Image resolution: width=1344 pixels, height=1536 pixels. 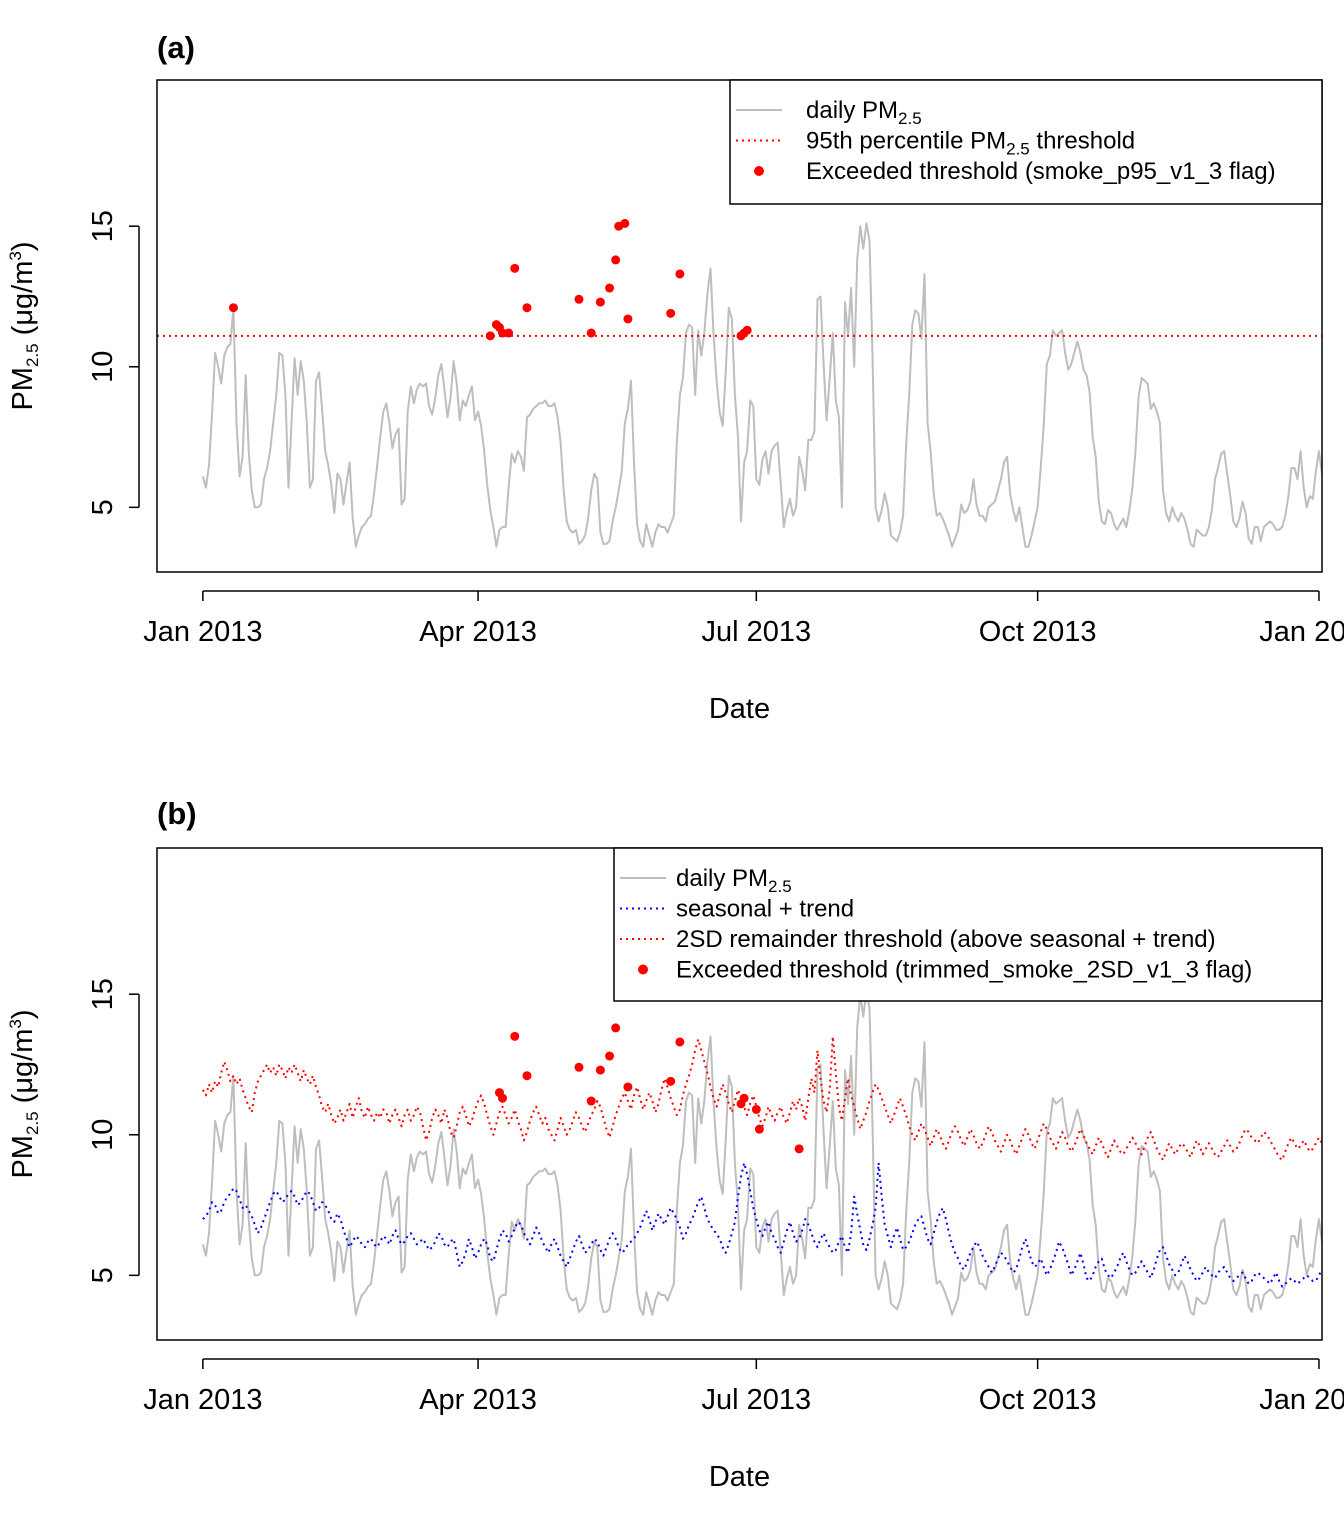 I want to click on panel-label: (a), so click(x=176, y=47).